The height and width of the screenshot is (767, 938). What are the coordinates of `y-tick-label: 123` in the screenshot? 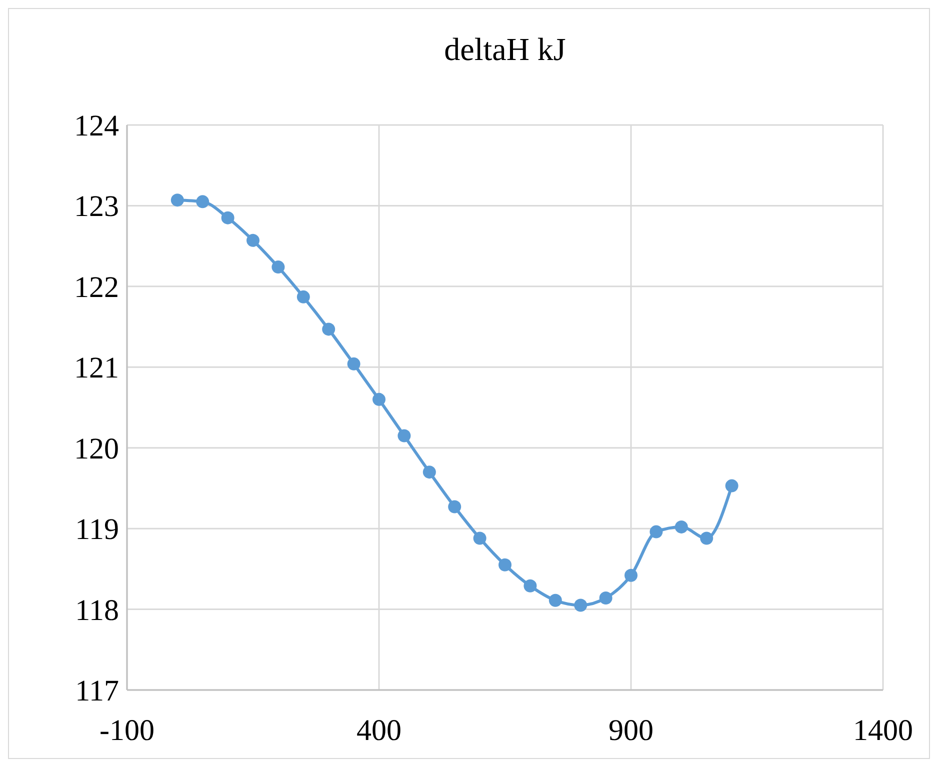 It's located at (96, 207).